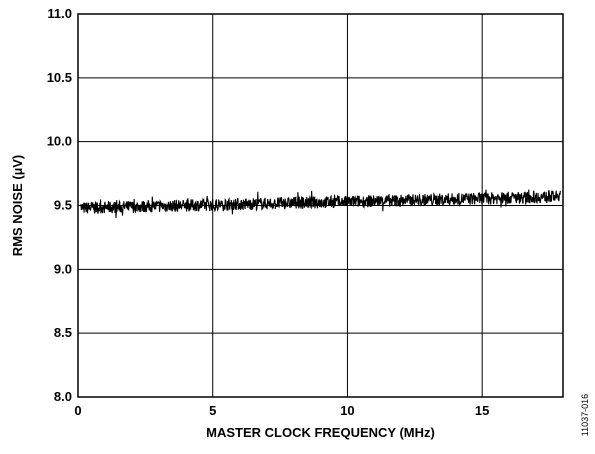 The image size is (595, 454). Describe the element at coordinates (585, 415) in the screenshot. I see `figure-id: 11037-016` at that location.